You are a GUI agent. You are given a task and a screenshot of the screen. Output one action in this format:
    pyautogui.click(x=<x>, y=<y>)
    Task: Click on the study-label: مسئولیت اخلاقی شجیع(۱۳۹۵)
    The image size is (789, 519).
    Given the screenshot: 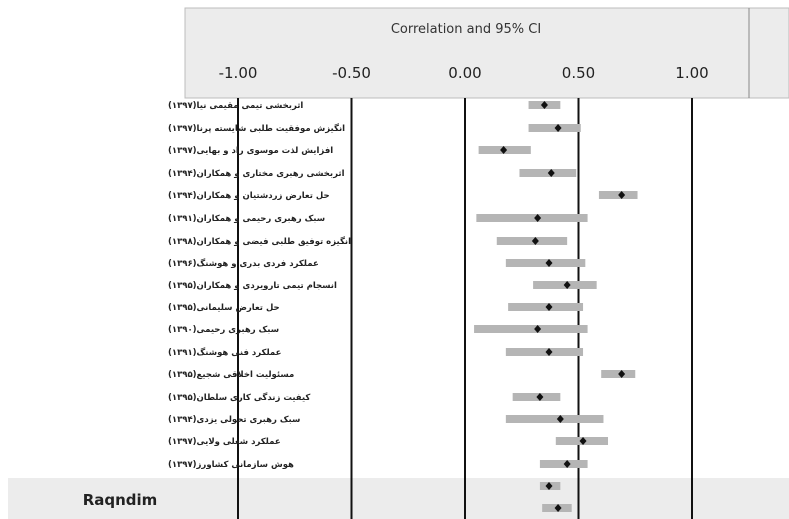 What is the action you would take?
    pyautogui.click(x=231, y=375)
    